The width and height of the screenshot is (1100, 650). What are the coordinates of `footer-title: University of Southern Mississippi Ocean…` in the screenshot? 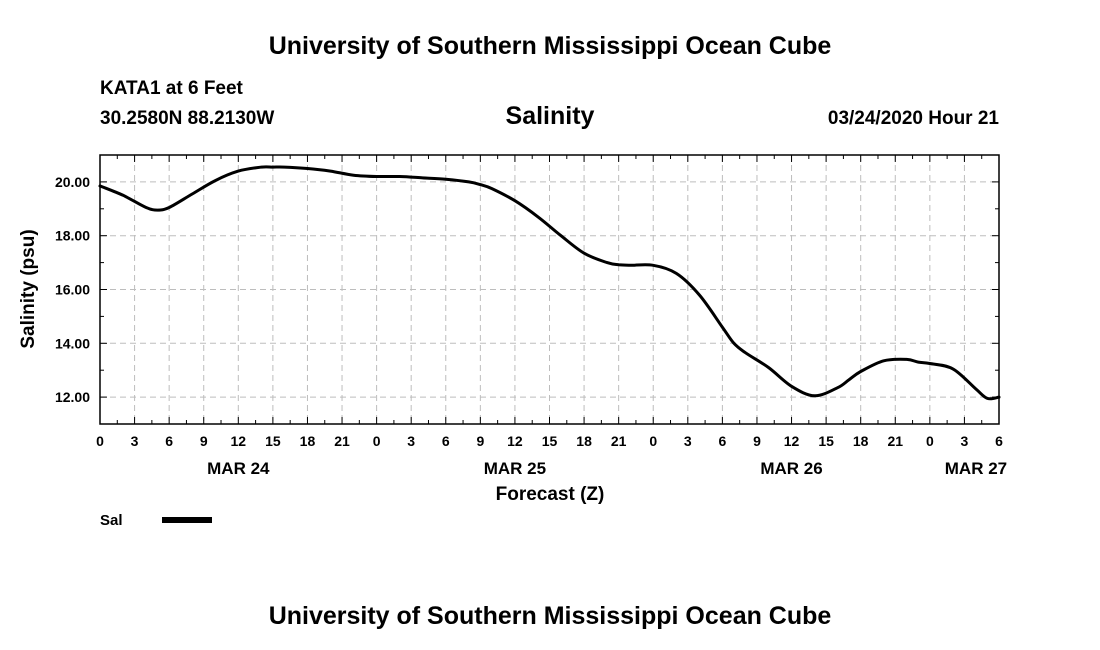 It's located at (550, 616).